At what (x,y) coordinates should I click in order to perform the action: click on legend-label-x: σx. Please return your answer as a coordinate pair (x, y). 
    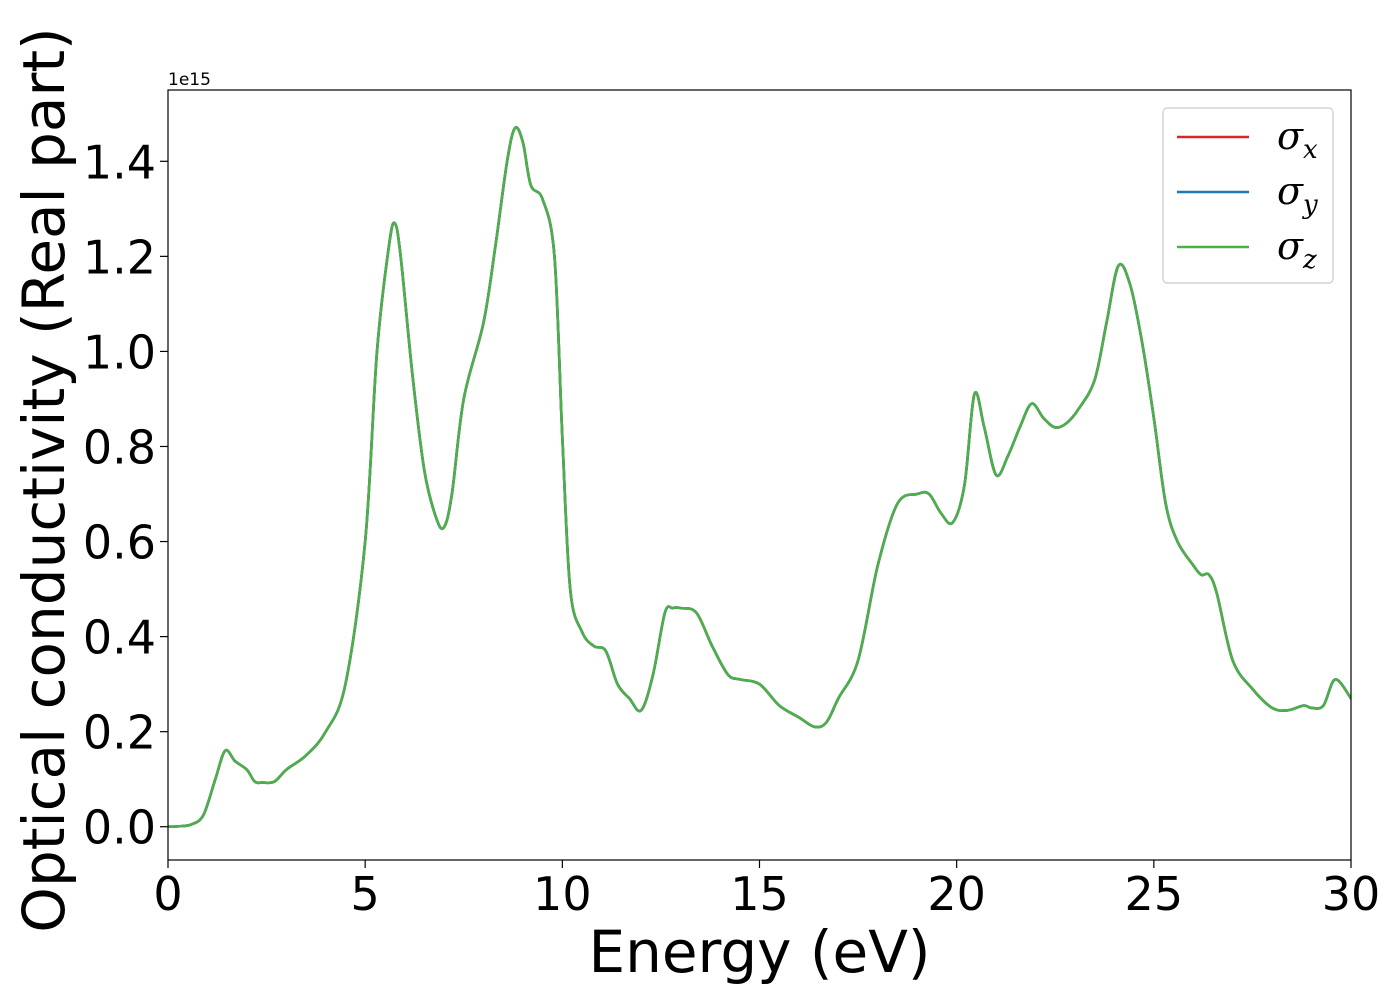
    Looking at the image, I should click on (1297, 139).